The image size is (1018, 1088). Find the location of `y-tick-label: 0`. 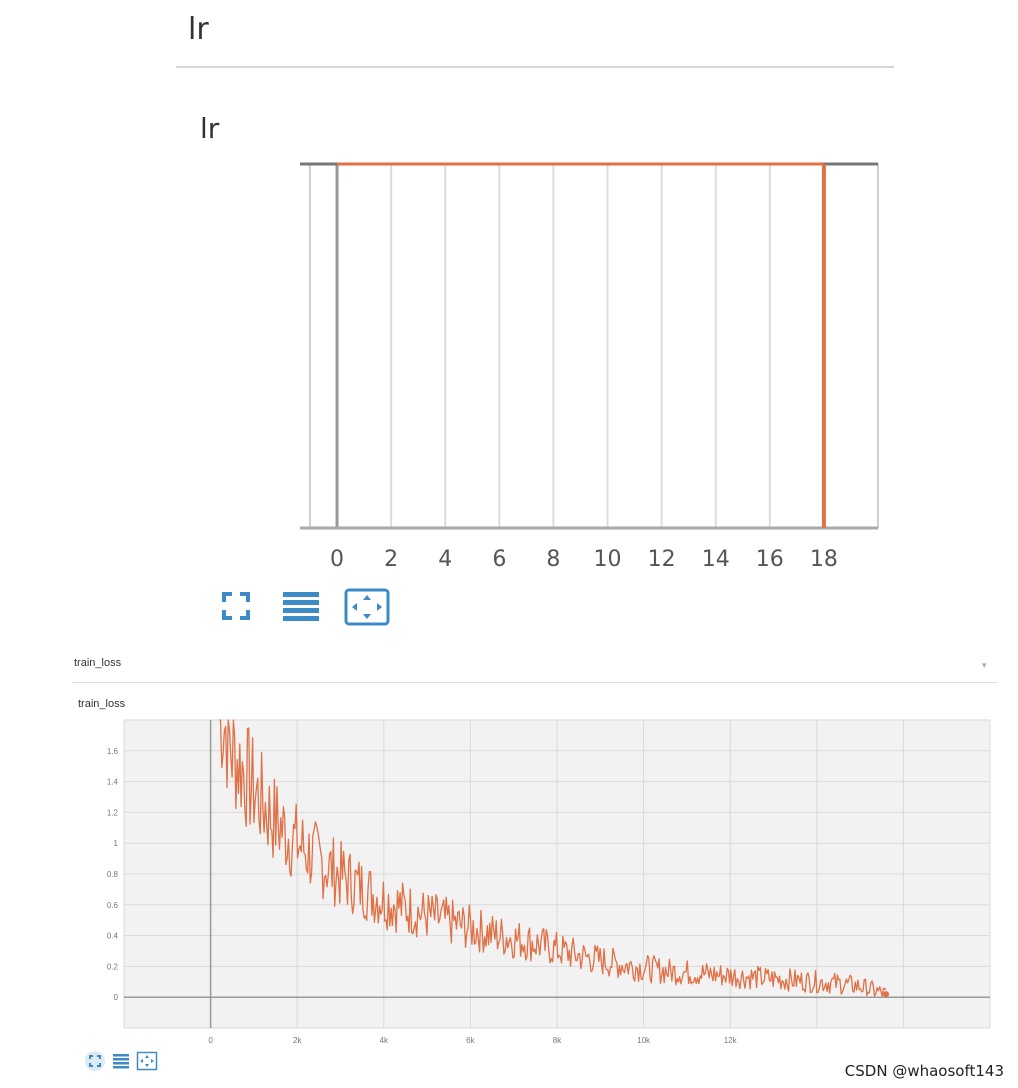

y-tick-label: 0 is located at coordinates (116, 997).